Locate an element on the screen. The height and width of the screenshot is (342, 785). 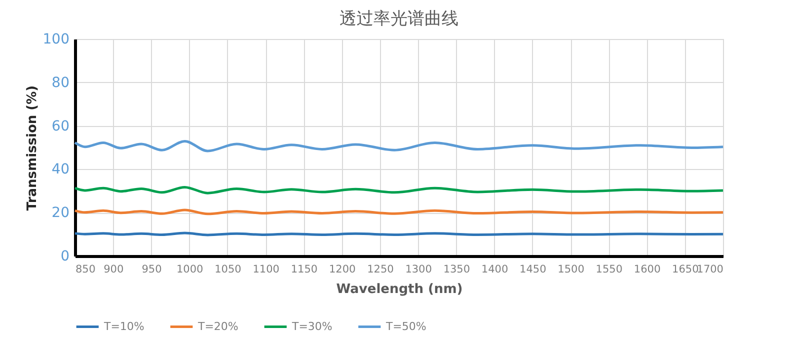
x-tick-label: 1350 is located at coordinates (456, 270).